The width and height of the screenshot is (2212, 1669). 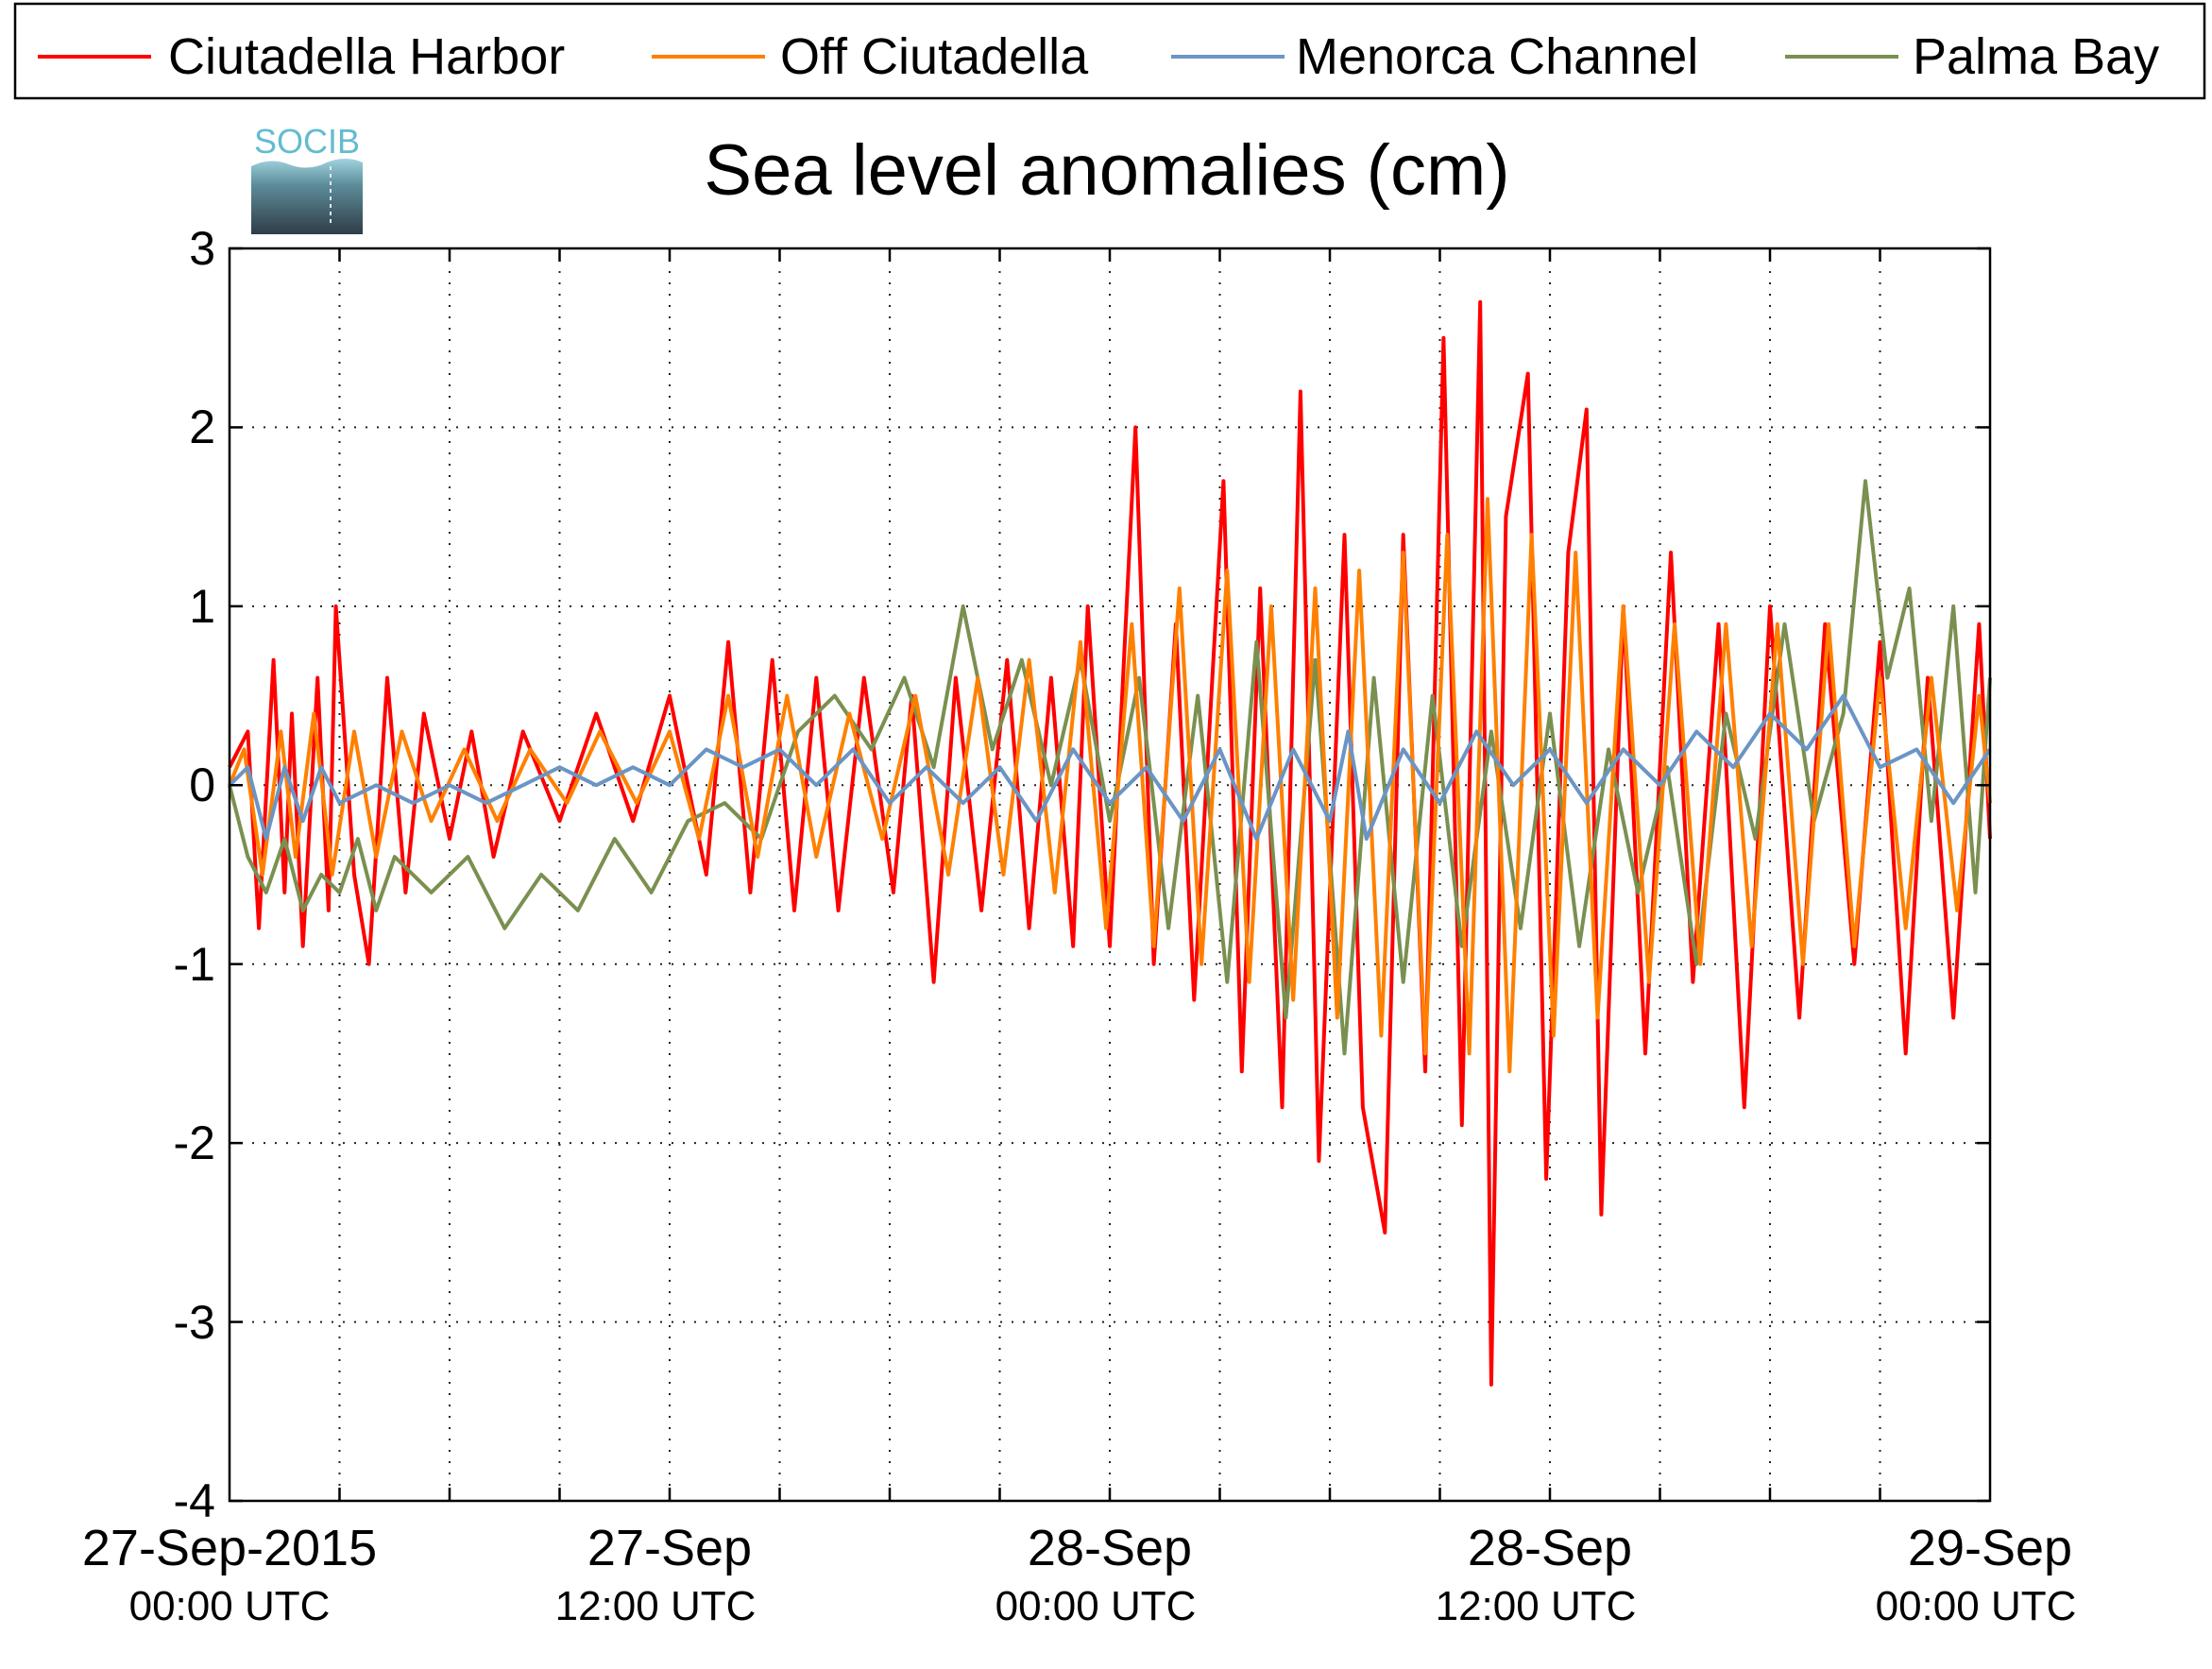 I want to click on y-tick-label: 3, so click(x=202, y=249).